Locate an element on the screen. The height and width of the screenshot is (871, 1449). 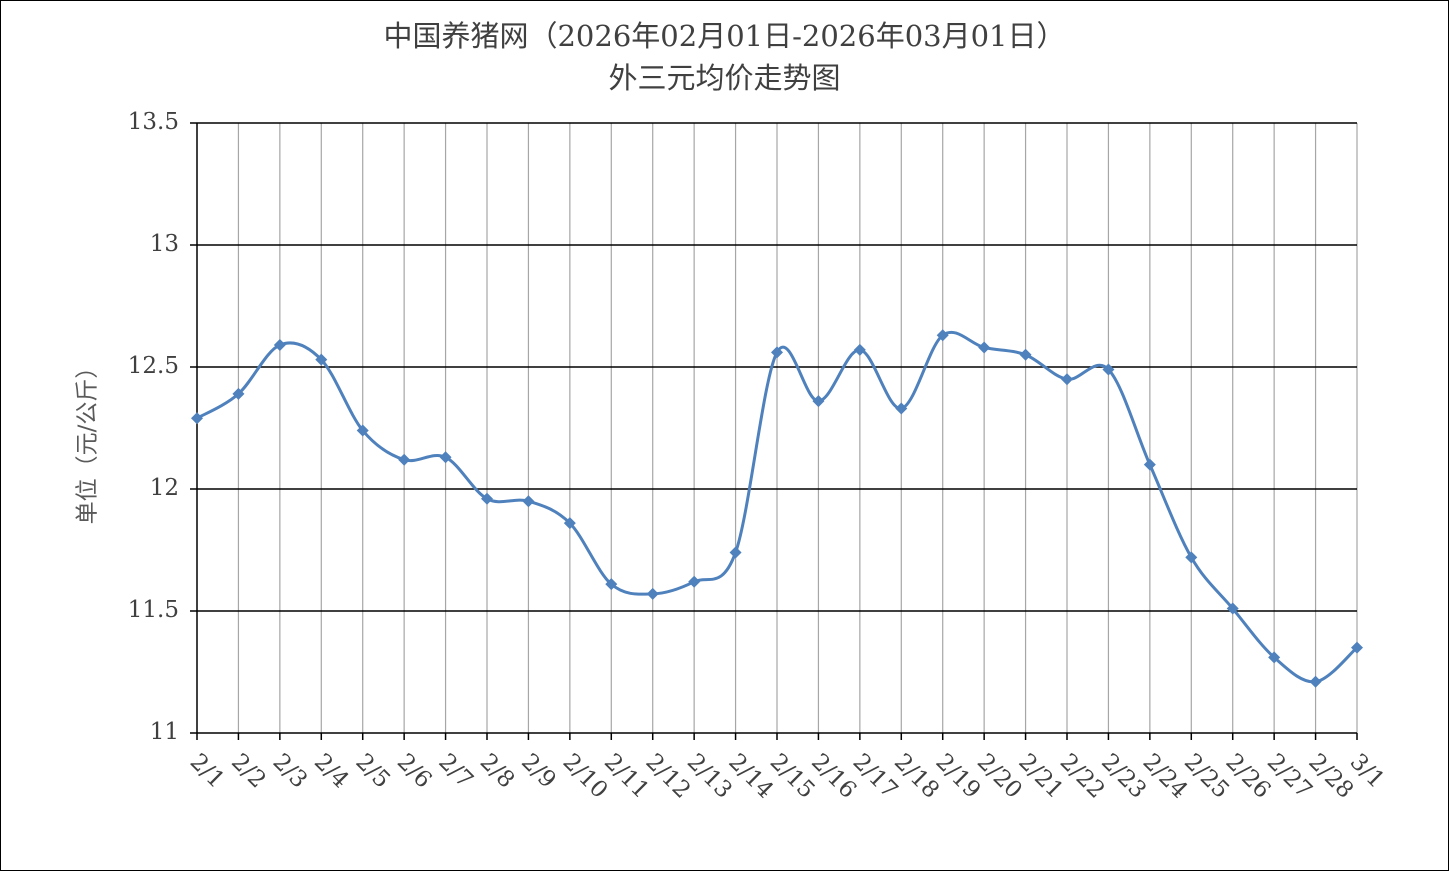
x-tick-label: 2/22 is located at coordinates (1082, 776).